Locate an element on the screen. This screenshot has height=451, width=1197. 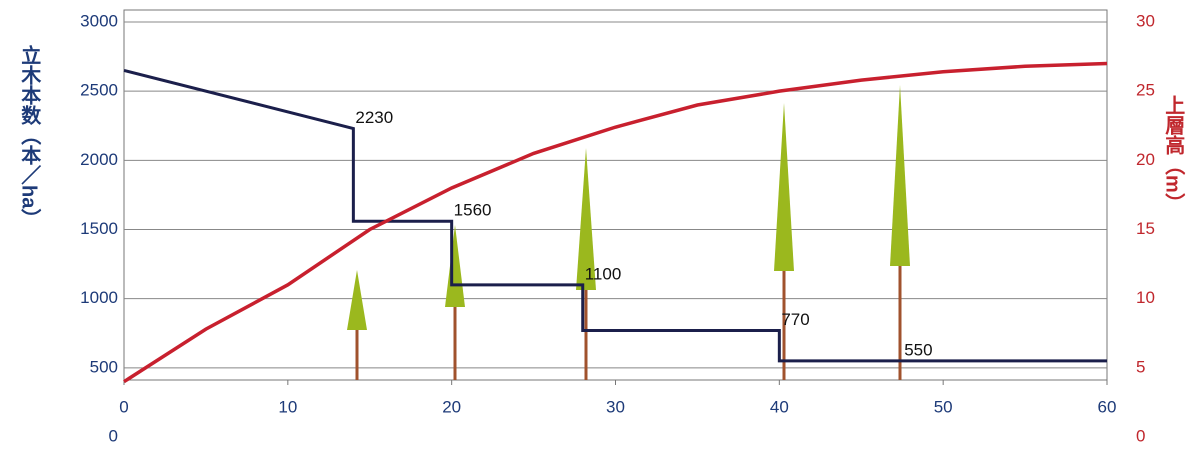
y-axis-title: 立木本数（本／ha） is located at coordinates (30, 136).